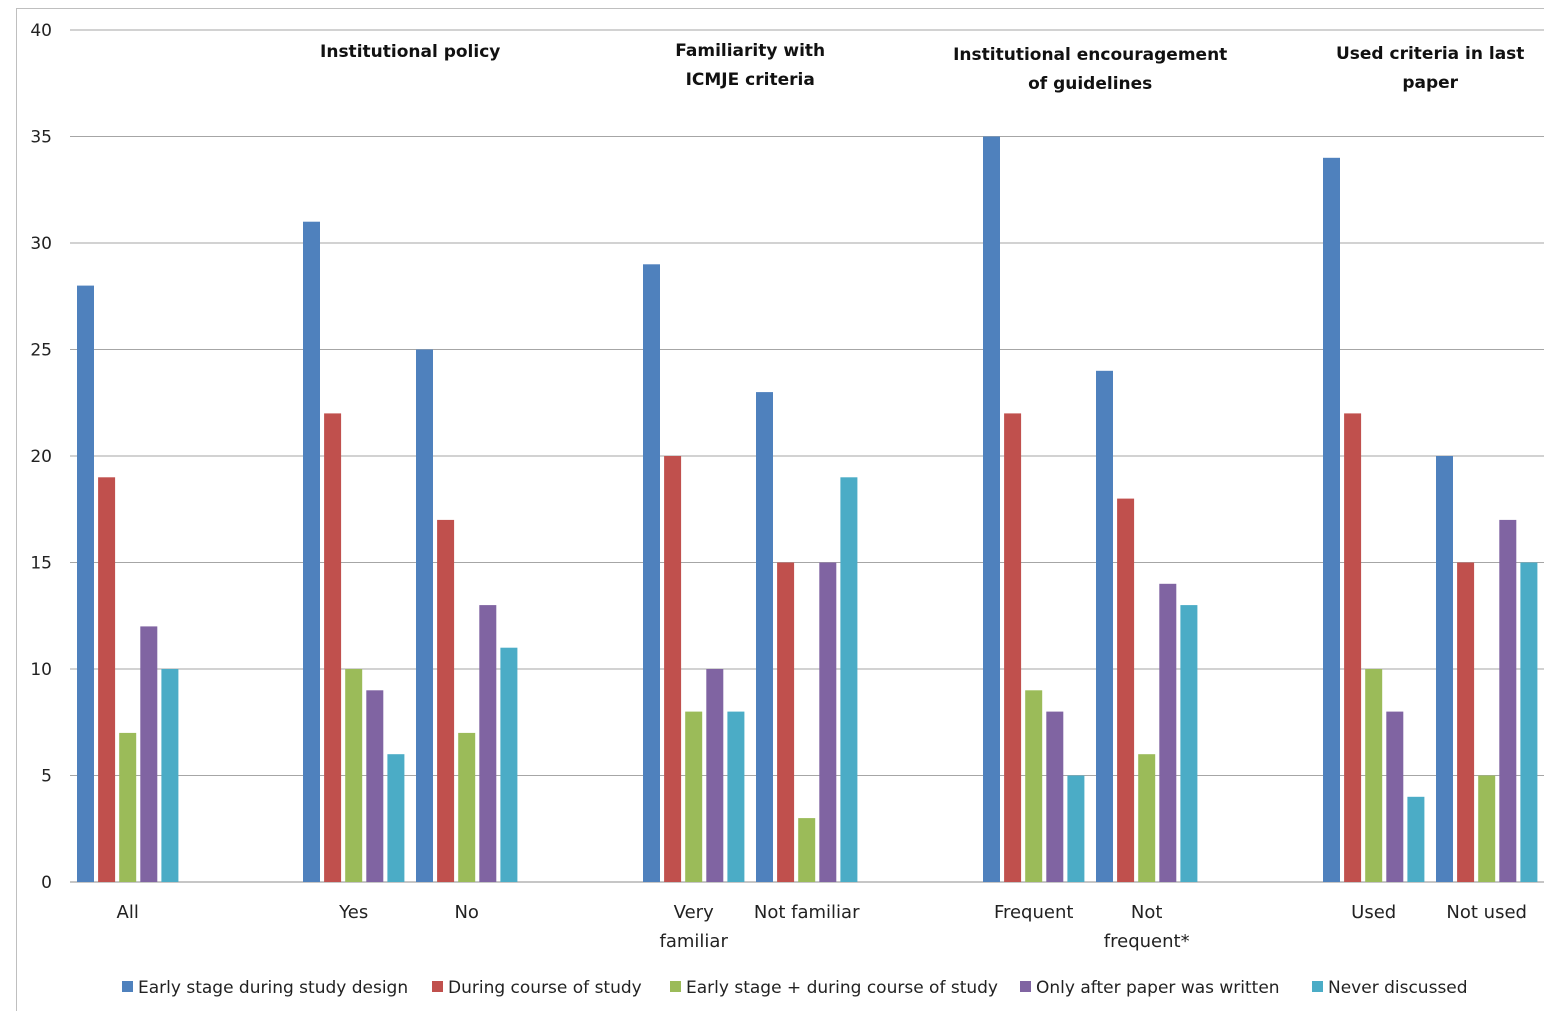 Image resolution: width=1546 pixels, height=1012 pixels. What do you see at coordinates (41, 670) in the screenshot?
I see `y-tick-label: 10` at bounding box center [41, 670].